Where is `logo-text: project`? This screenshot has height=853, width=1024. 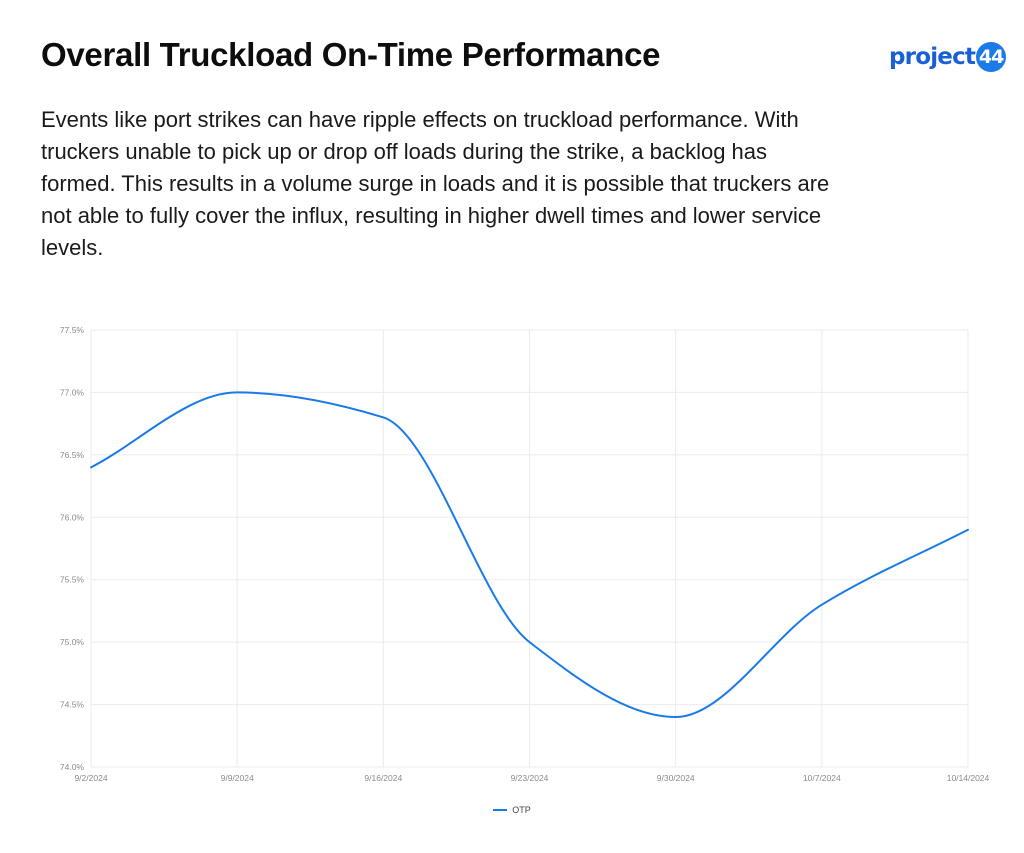
logo-text: project is located at coordinates (932, 56).